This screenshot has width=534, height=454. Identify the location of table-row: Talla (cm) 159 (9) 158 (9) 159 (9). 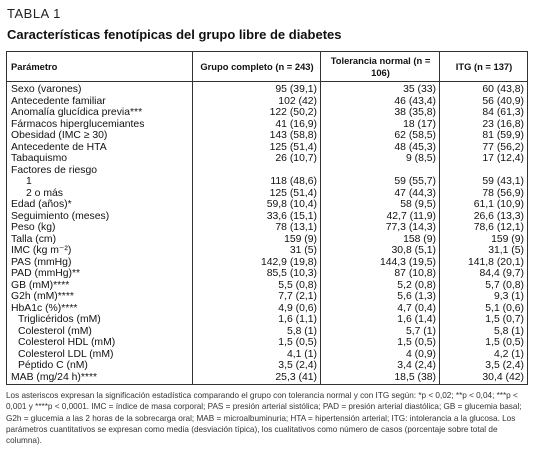
(267, 239).